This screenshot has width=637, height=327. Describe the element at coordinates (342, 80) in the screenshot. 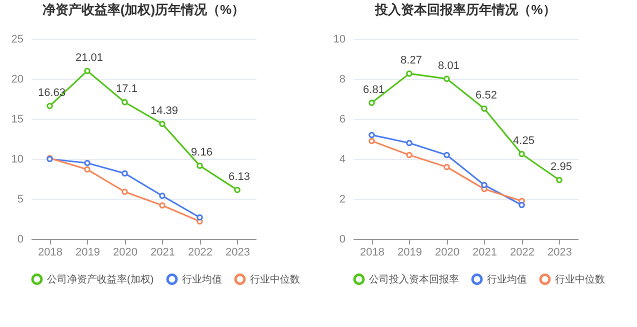

I see `y-tick-label: 8` at that location.